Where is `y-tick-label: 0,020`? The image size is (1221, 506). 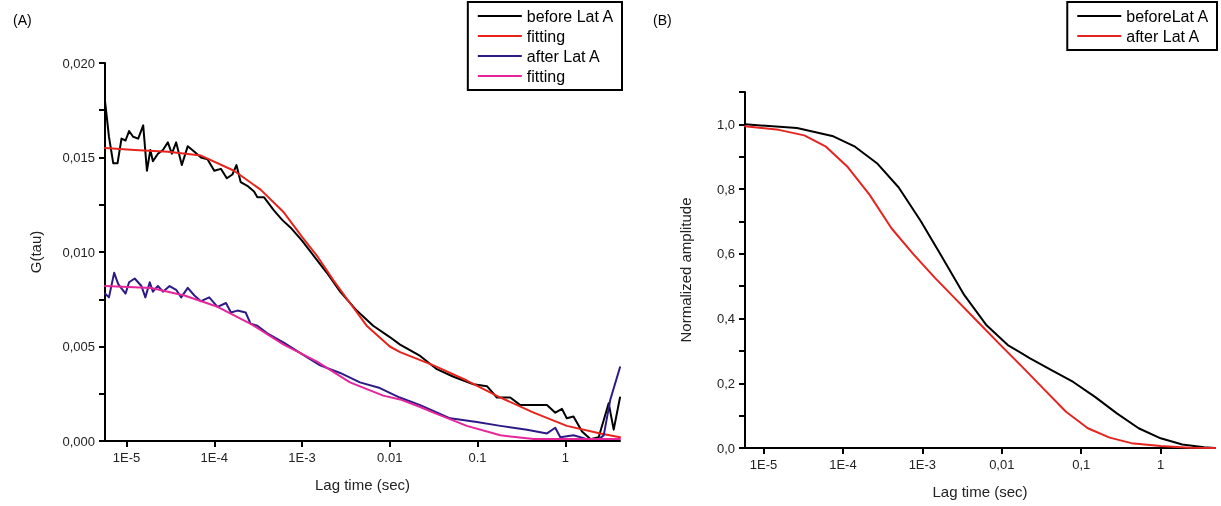 y-tick-label: 0,020 is located at coordinates (78, 63).